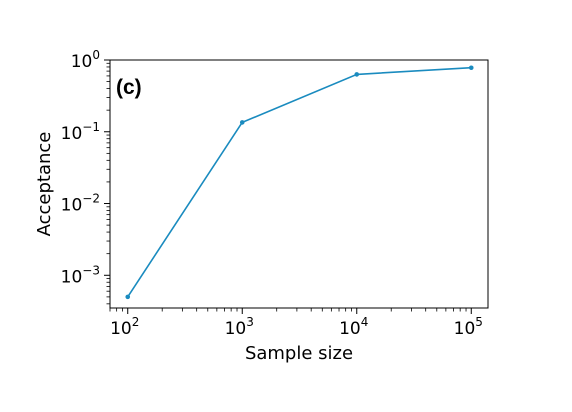 Image resolution: width=572 pixels, height=412 pixels. What do you see at coordinates (299, 353) in the screenshot?
I see `x-axis-label: Sample size` at bounding box center [299, 353].